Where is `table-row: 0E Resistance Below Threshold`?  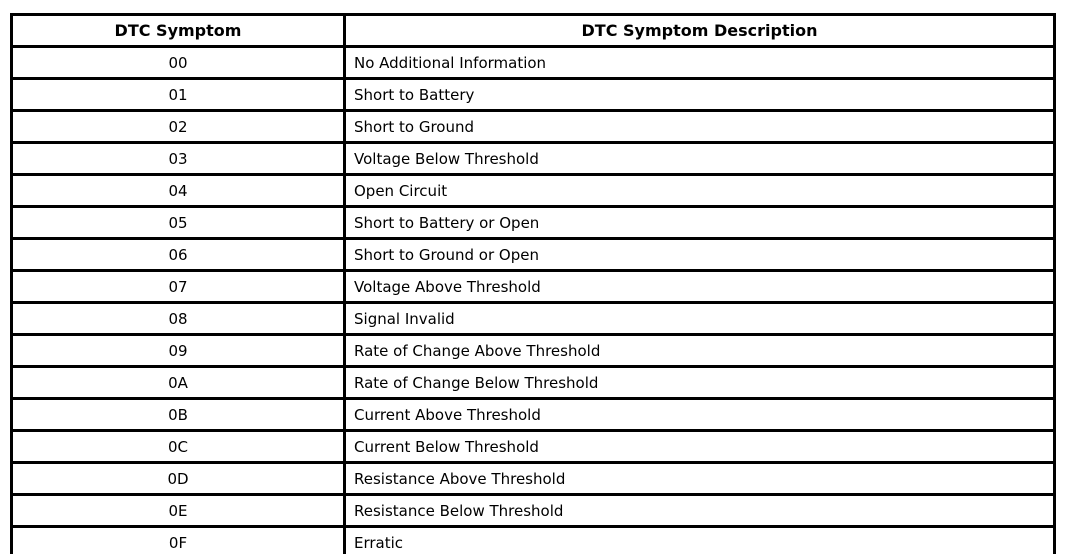 table-row: 0E Resistance Below Threshold is located at coordinates (533, 510).